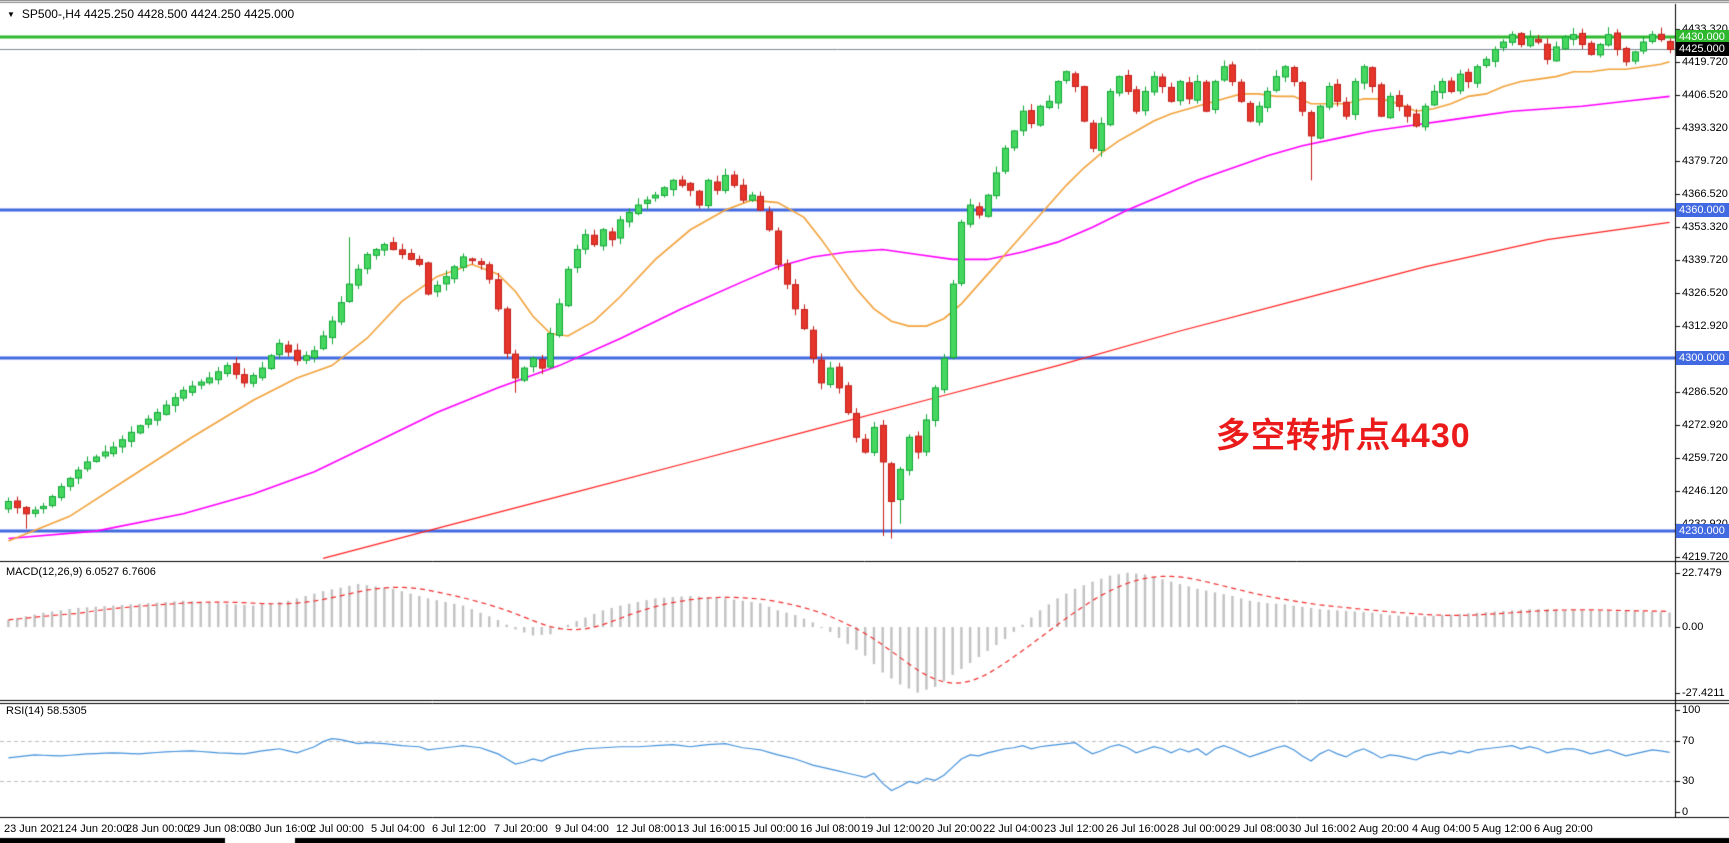 The image size is (1729, 843). Describe the element at coordinates (1705, 161) in the screenshot. I see `price-tick-label: 4379.720` at that location.